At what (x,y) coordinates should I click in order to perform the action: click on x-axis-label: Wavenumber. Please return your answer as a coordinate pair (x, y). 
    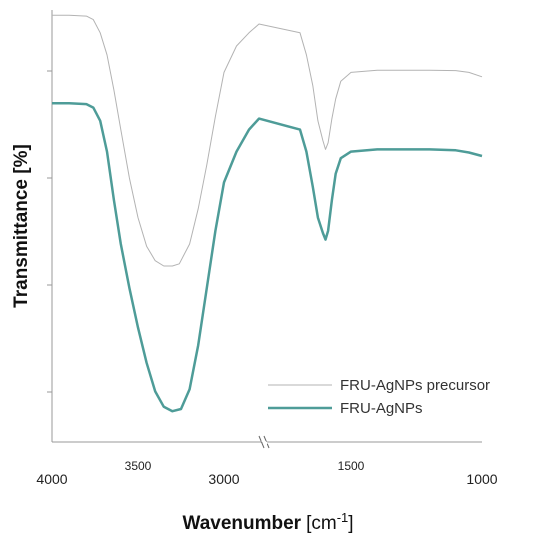
    Looking at the image, I should click on (241, 523).